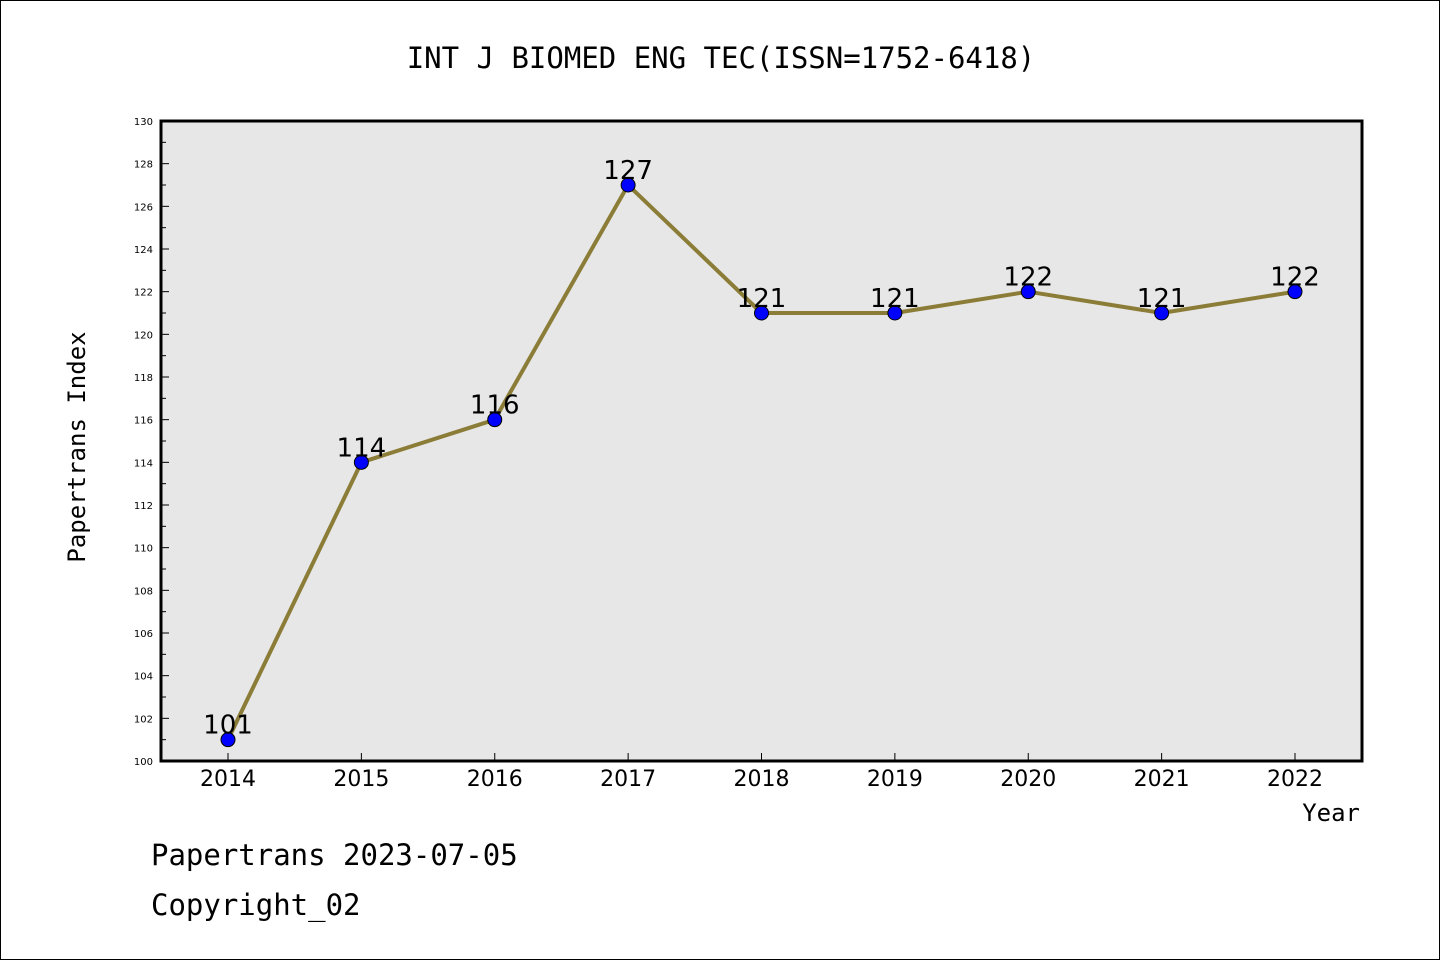  Describe the element at coordinates (143, 762) in the screenshot. I see `y-tick-label: 100` at that location.